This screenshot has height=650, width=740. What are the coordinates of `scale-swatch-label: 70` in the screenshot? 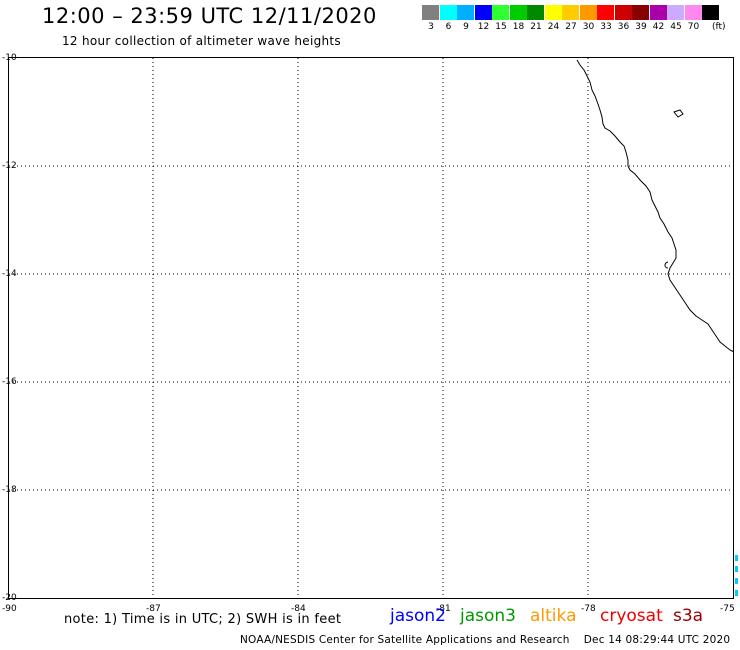 It's located at (693, 27).